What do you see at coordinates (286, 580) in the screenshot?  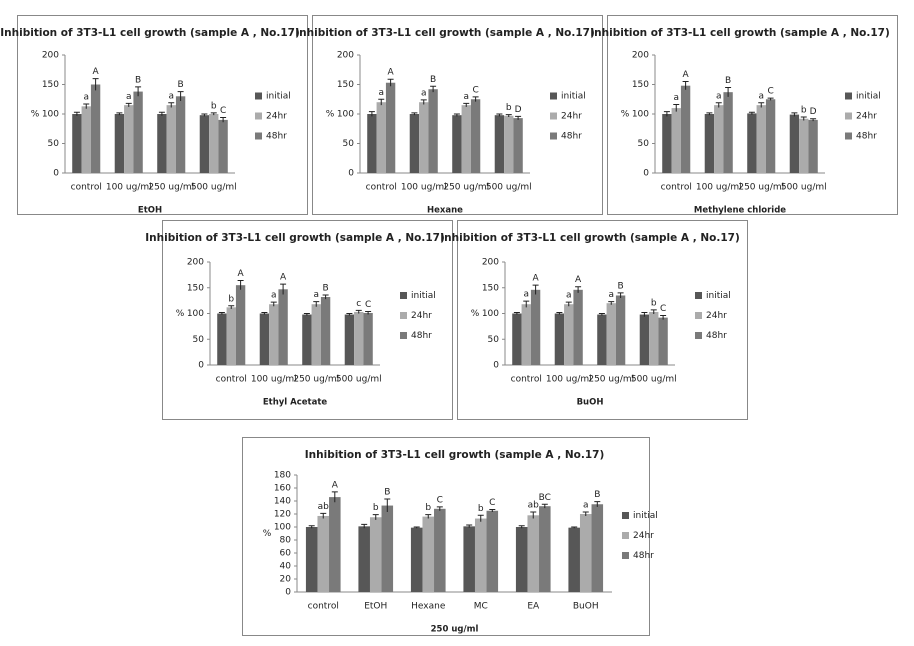 I see `y-tick-label: 20` at bounding box center [286, 580].